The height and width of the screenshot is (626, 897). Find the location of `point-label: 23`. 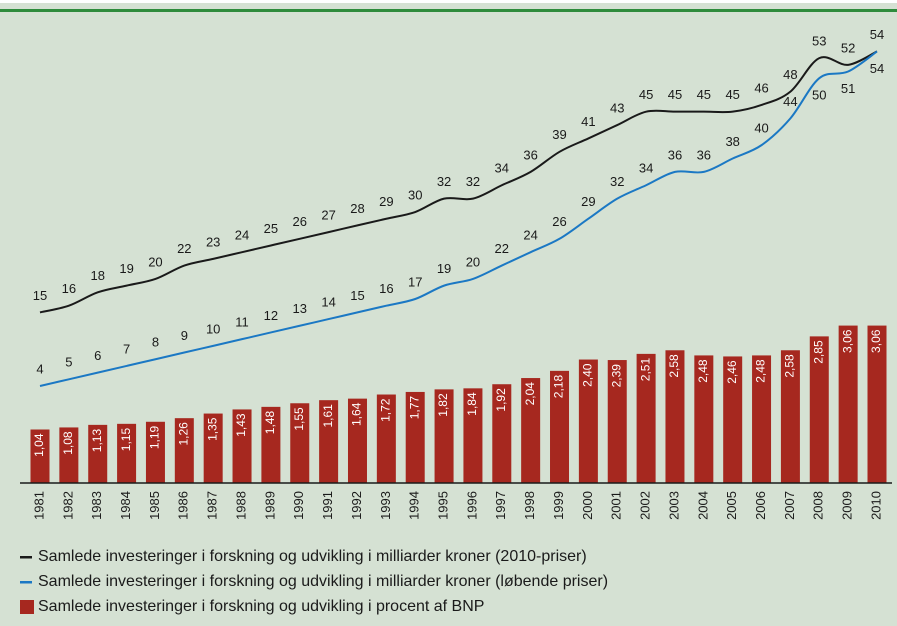

point-label: 23 is located at coordinates (213, 241).